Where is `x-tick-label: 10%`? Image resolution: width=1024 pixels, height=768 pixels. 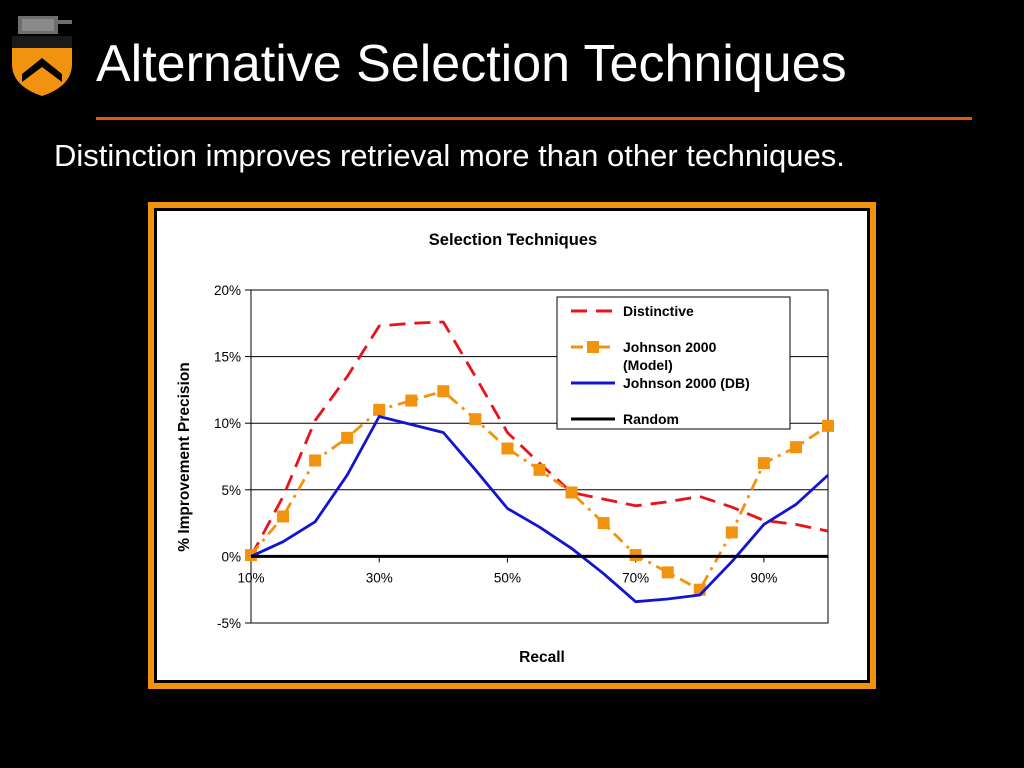 x-tick-label: 10% is located at coordinates (250, 577).